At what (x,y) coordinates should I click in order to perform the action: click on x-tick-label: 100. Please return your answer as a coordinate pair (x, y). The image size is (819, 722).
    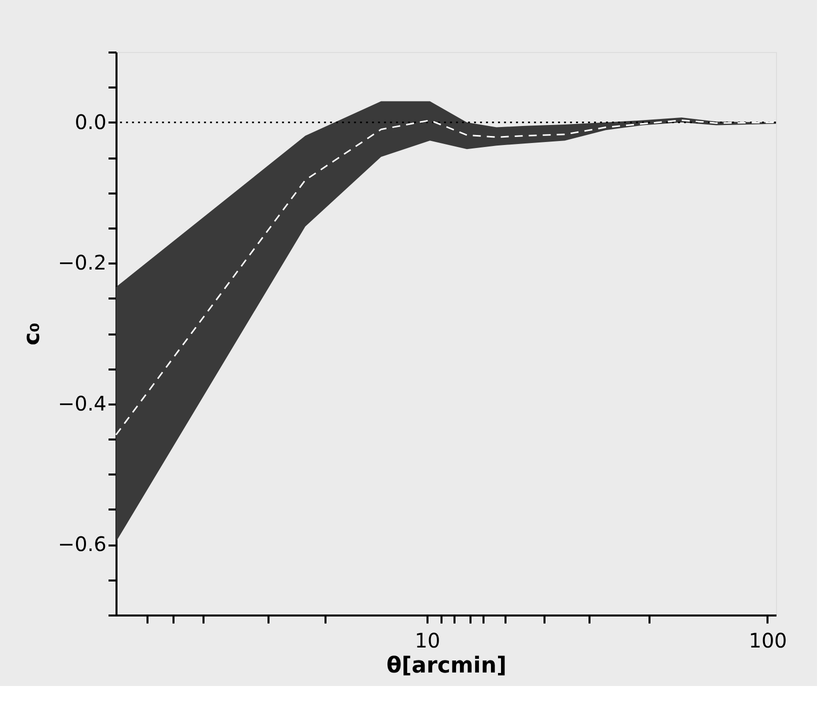
    Looking at the image, I should click on (767, 640).